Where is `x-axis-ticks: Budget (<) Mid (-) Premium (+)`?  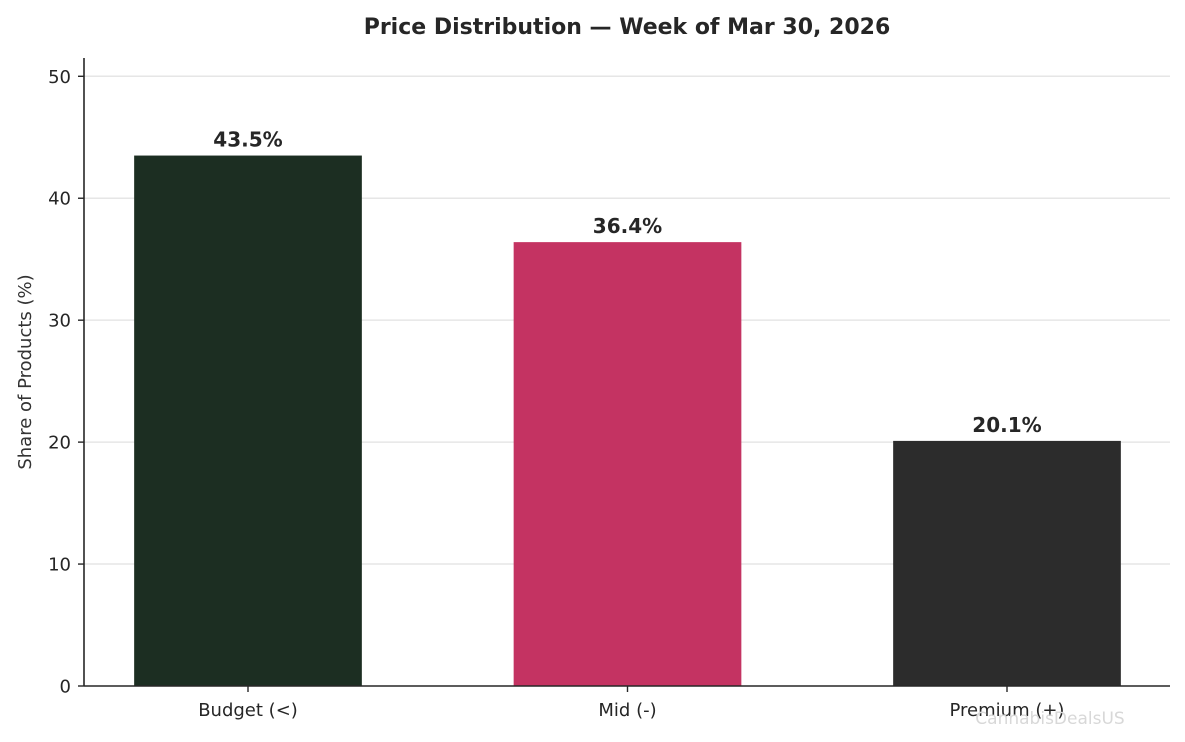 x-axis-ticks: Budget (<) Mid (-) Premium (+) is located at coordinates (631, 703).